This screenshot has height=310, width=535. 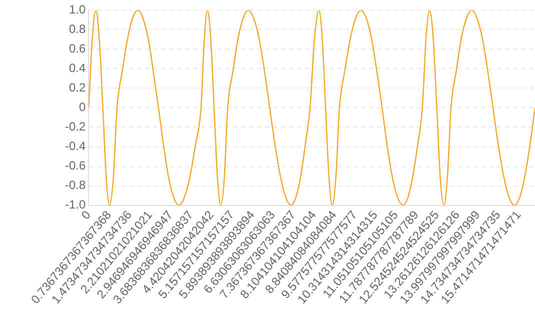 What do you see at coordinates (75, 127) in the screenshot?
I see `y-tick-label: -0.2` at bounding box center [75, 127].